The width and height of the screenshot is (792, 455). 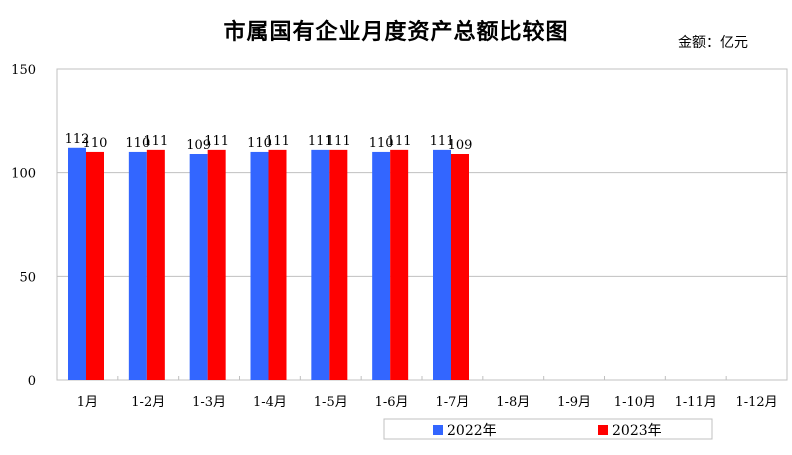 What do you see at coordinates (270, 402) in the screenshot?
I see `x-tick-label: 1-4月` at bounding box center [270, 402].